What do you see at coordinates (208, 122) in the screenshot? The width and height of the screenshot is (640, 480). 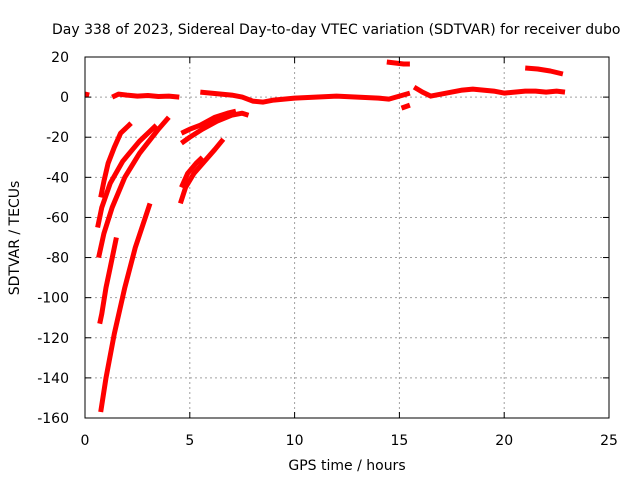 I see `series-s9` at bounding box center [208, 122].